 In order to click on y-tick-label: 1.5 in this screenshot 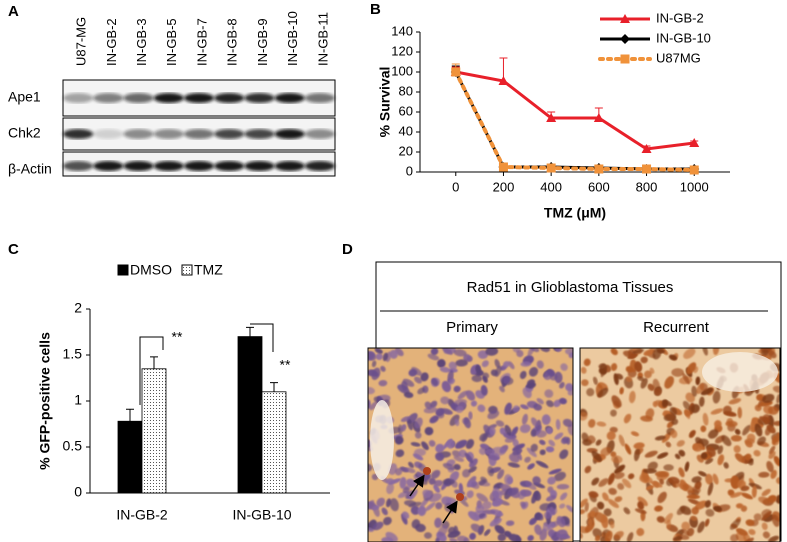, I will do `click(73, 354)`.